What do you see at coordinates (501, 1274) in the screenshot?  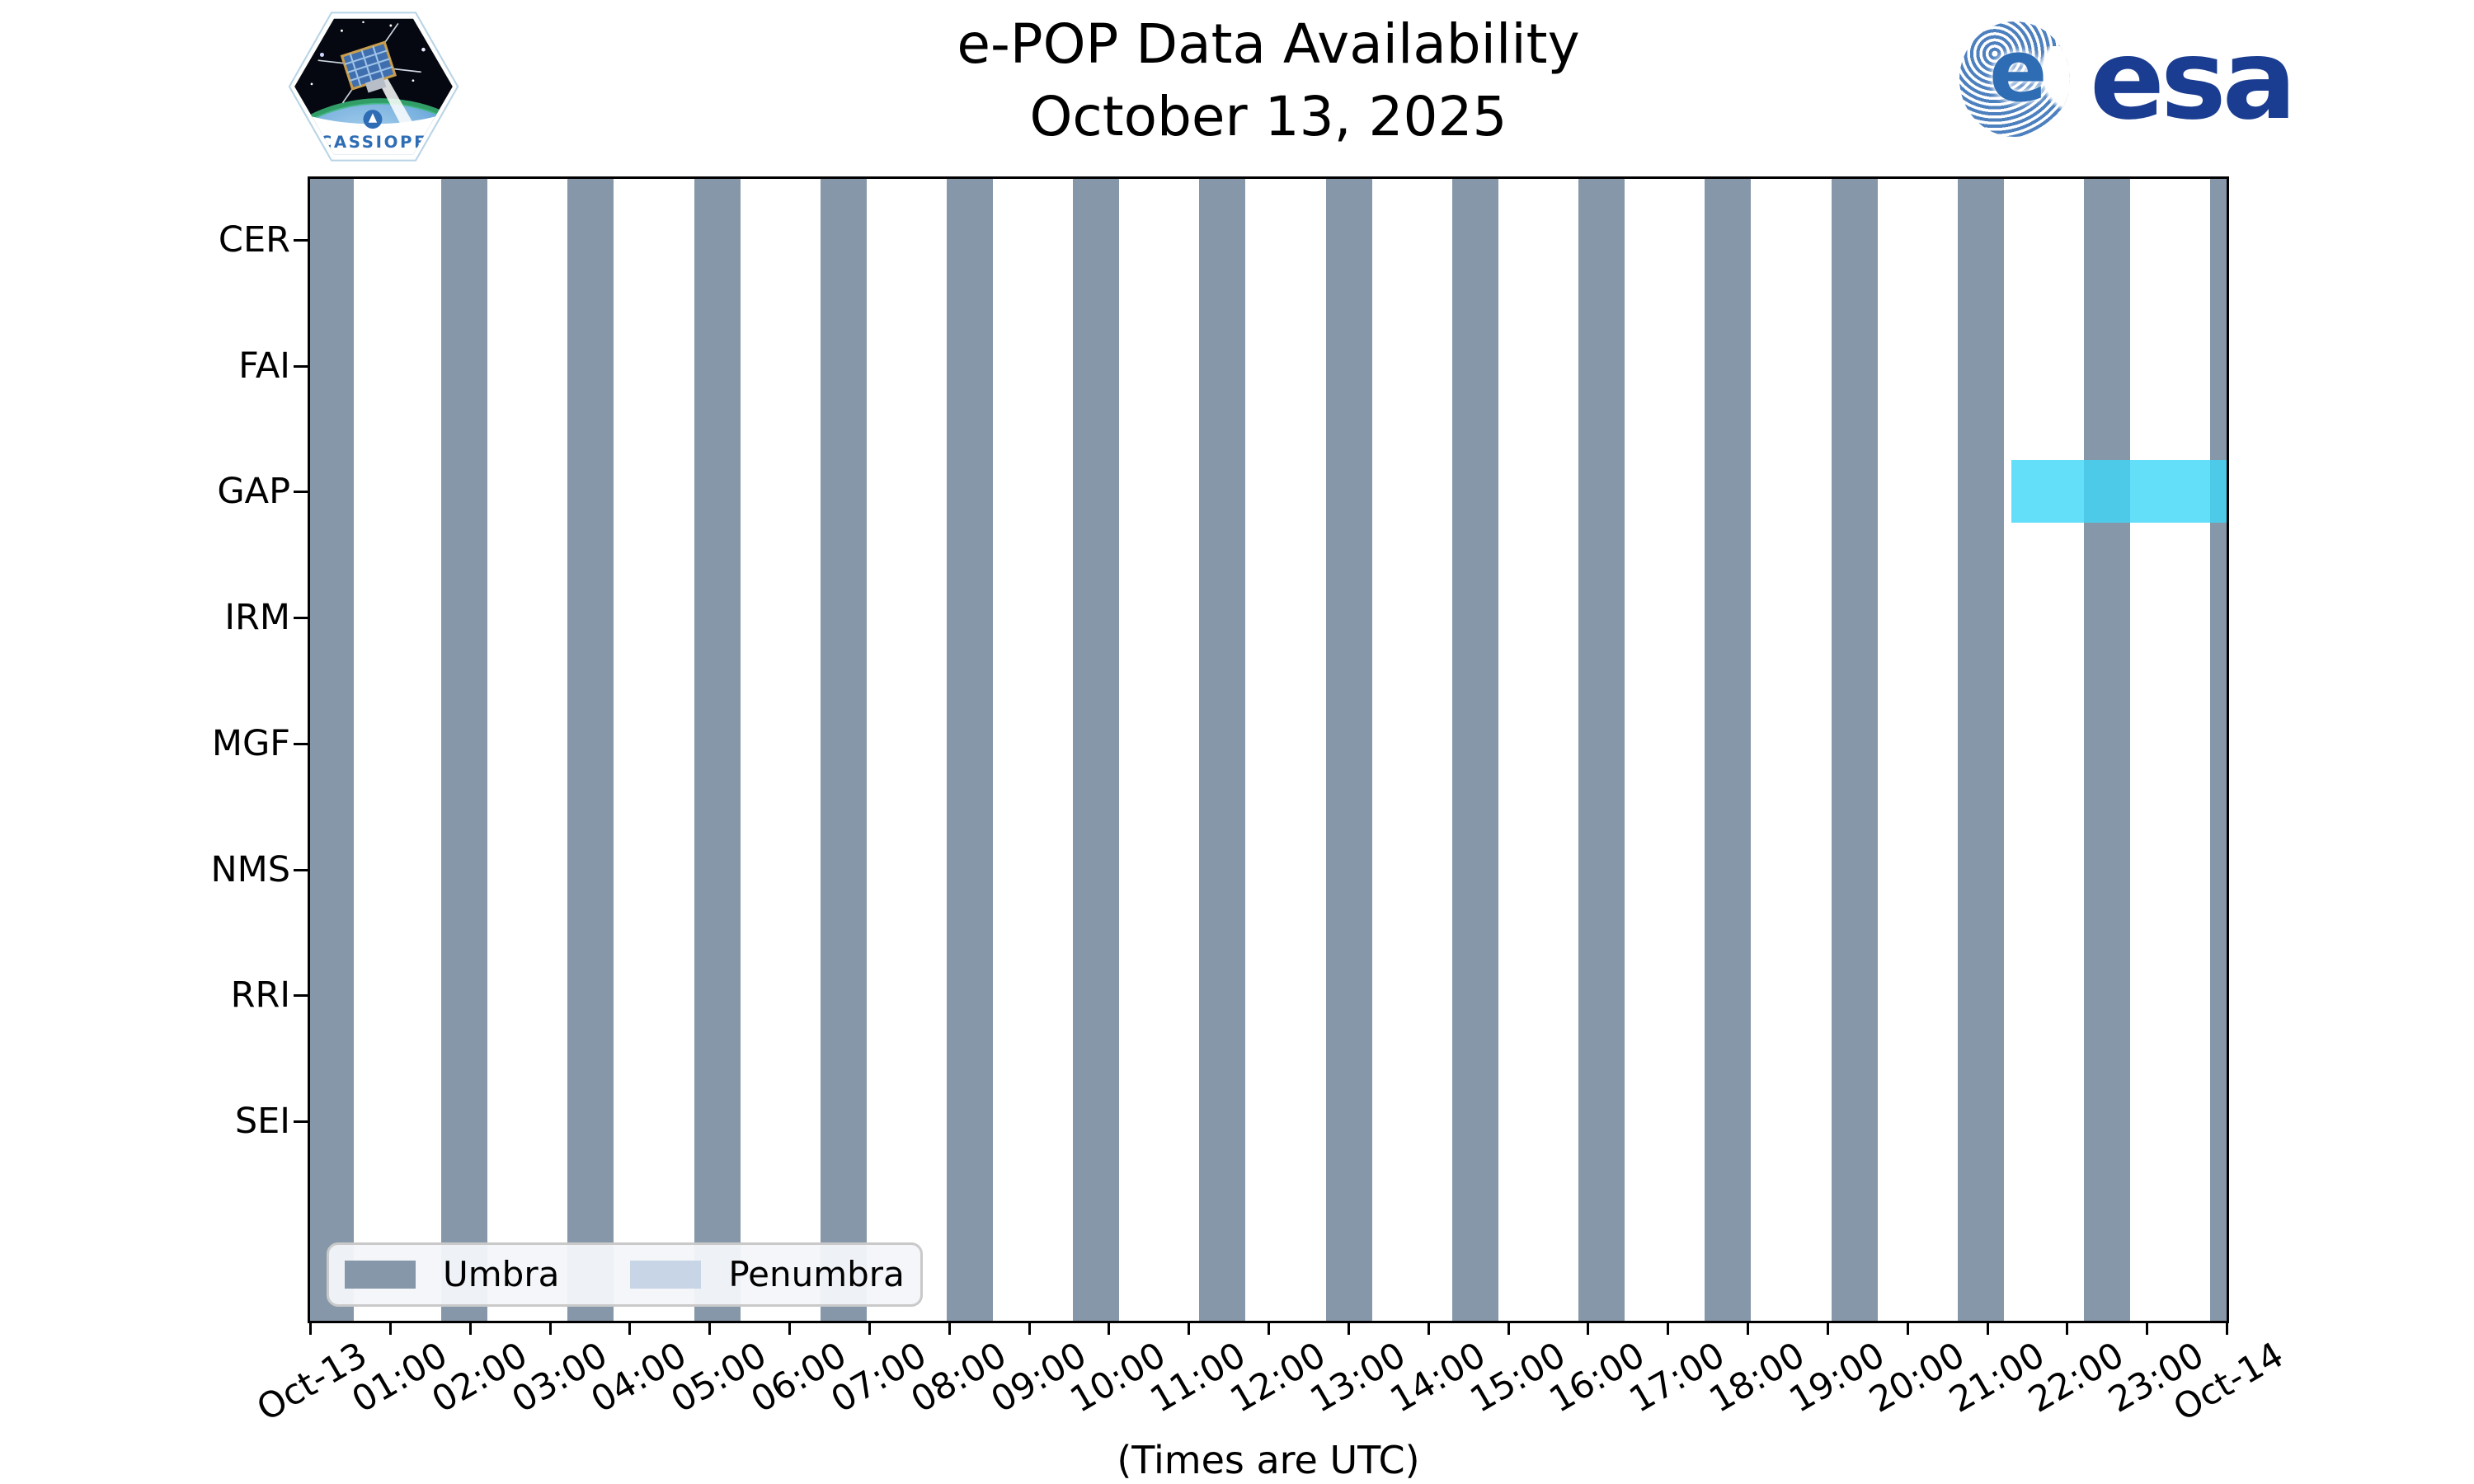 I see `legend-label-umbra: Umbra` at bounding box center [501, 1274].